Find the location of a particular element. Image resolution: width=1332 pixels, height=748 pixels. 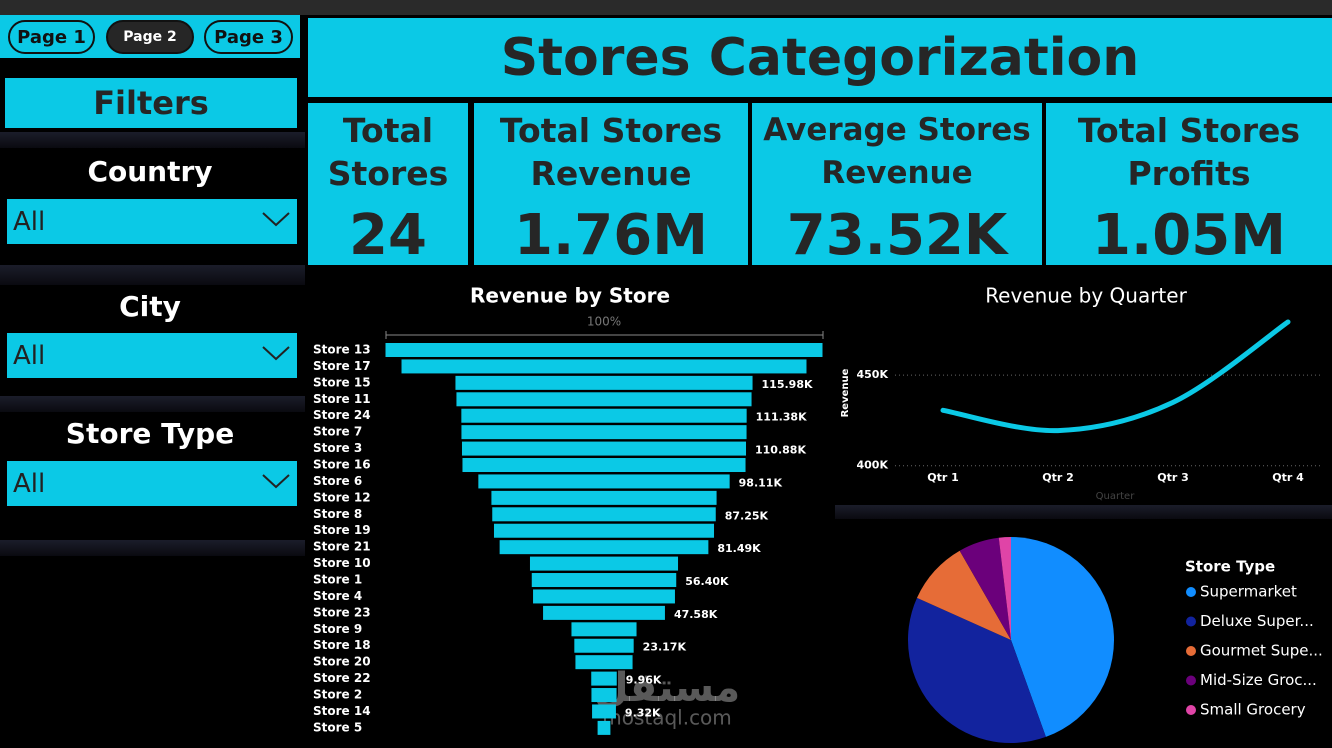

category-label: Store 21 is located at coordinates (342, 547).